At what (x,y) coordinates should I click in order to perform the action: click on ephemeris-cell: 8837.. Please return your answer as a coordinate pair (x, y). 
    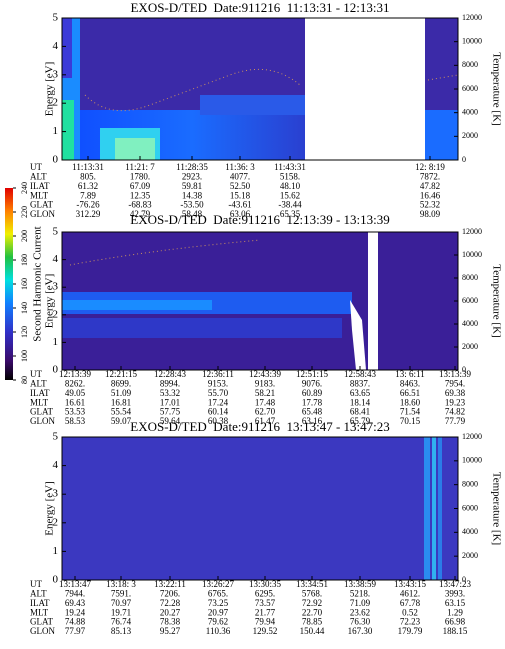
    Looking at the image, I should click on (360, 383).